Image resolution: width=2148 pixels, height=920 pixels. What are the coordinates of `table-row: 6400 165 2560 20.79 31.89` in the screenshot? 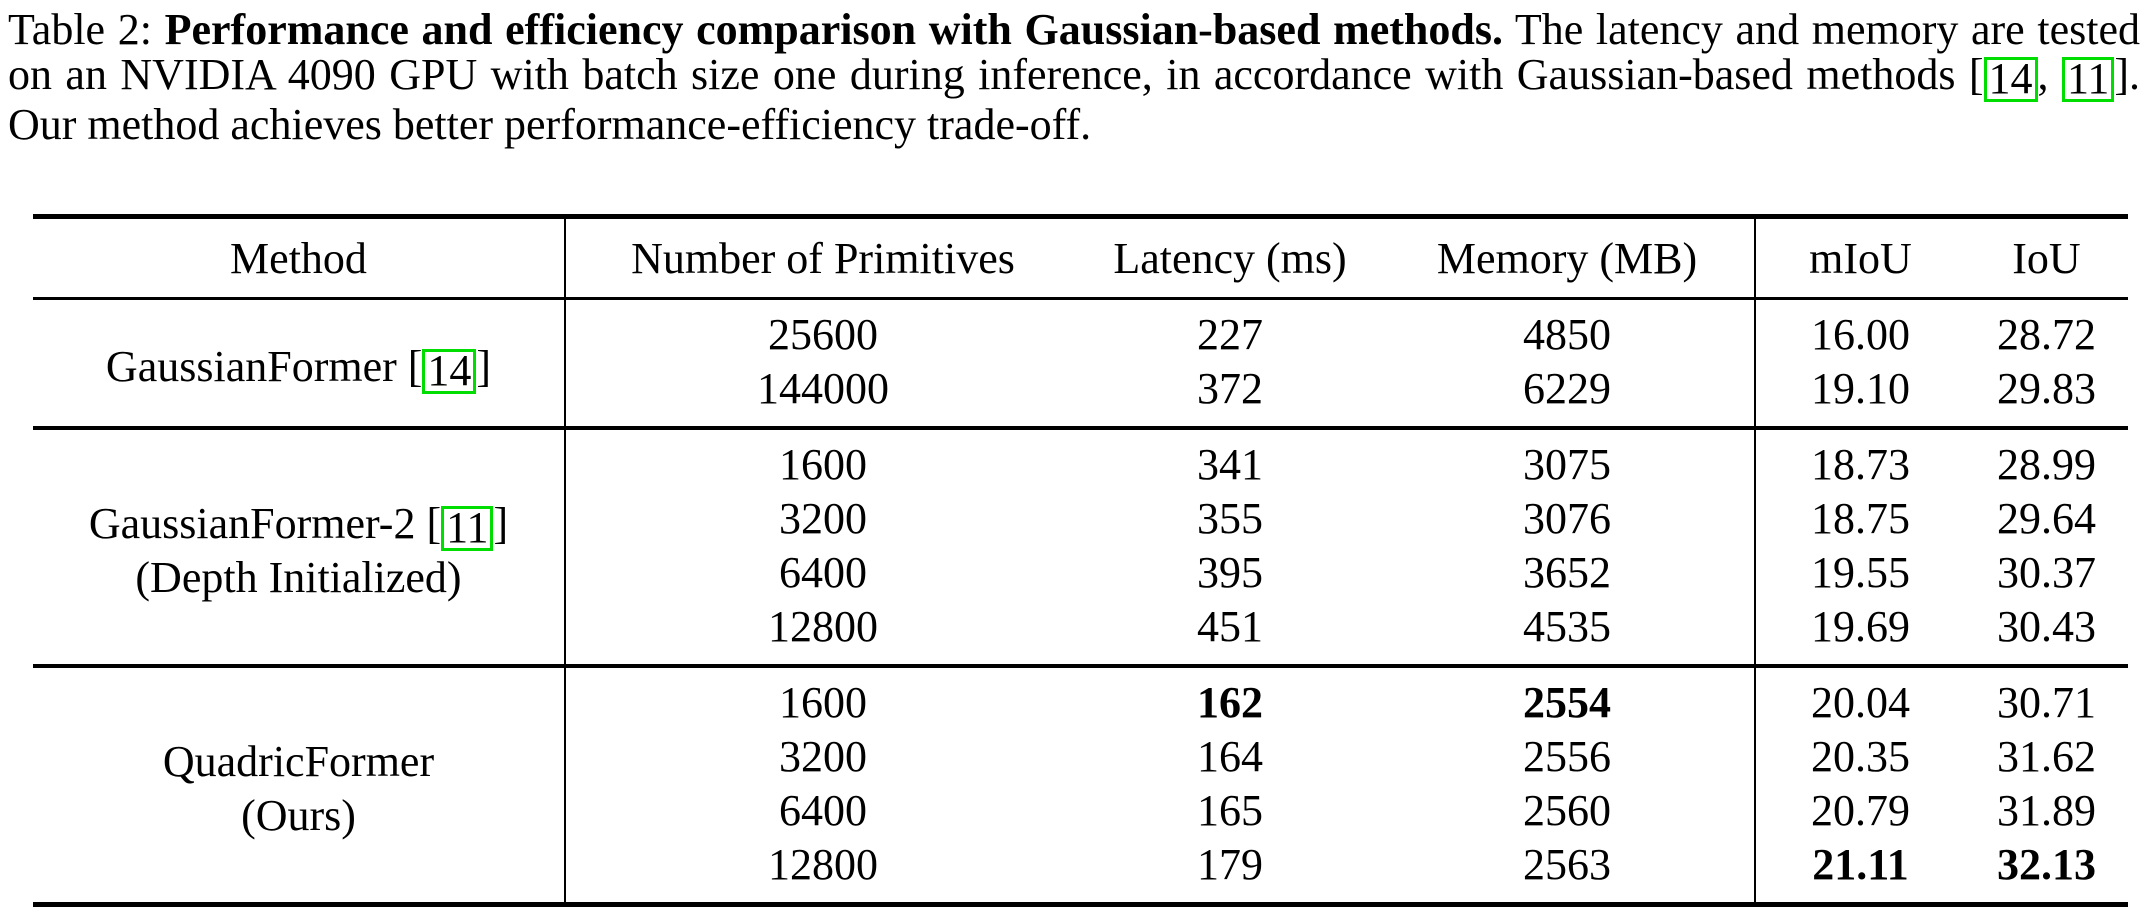 It's located at (1080, 811).